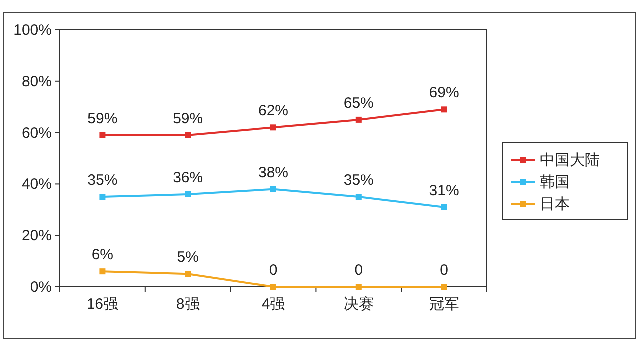  What do you see at coordinates (41, 287) in the screenshot?
I see `y-tick: 0%` at bounding box center [41, 287].